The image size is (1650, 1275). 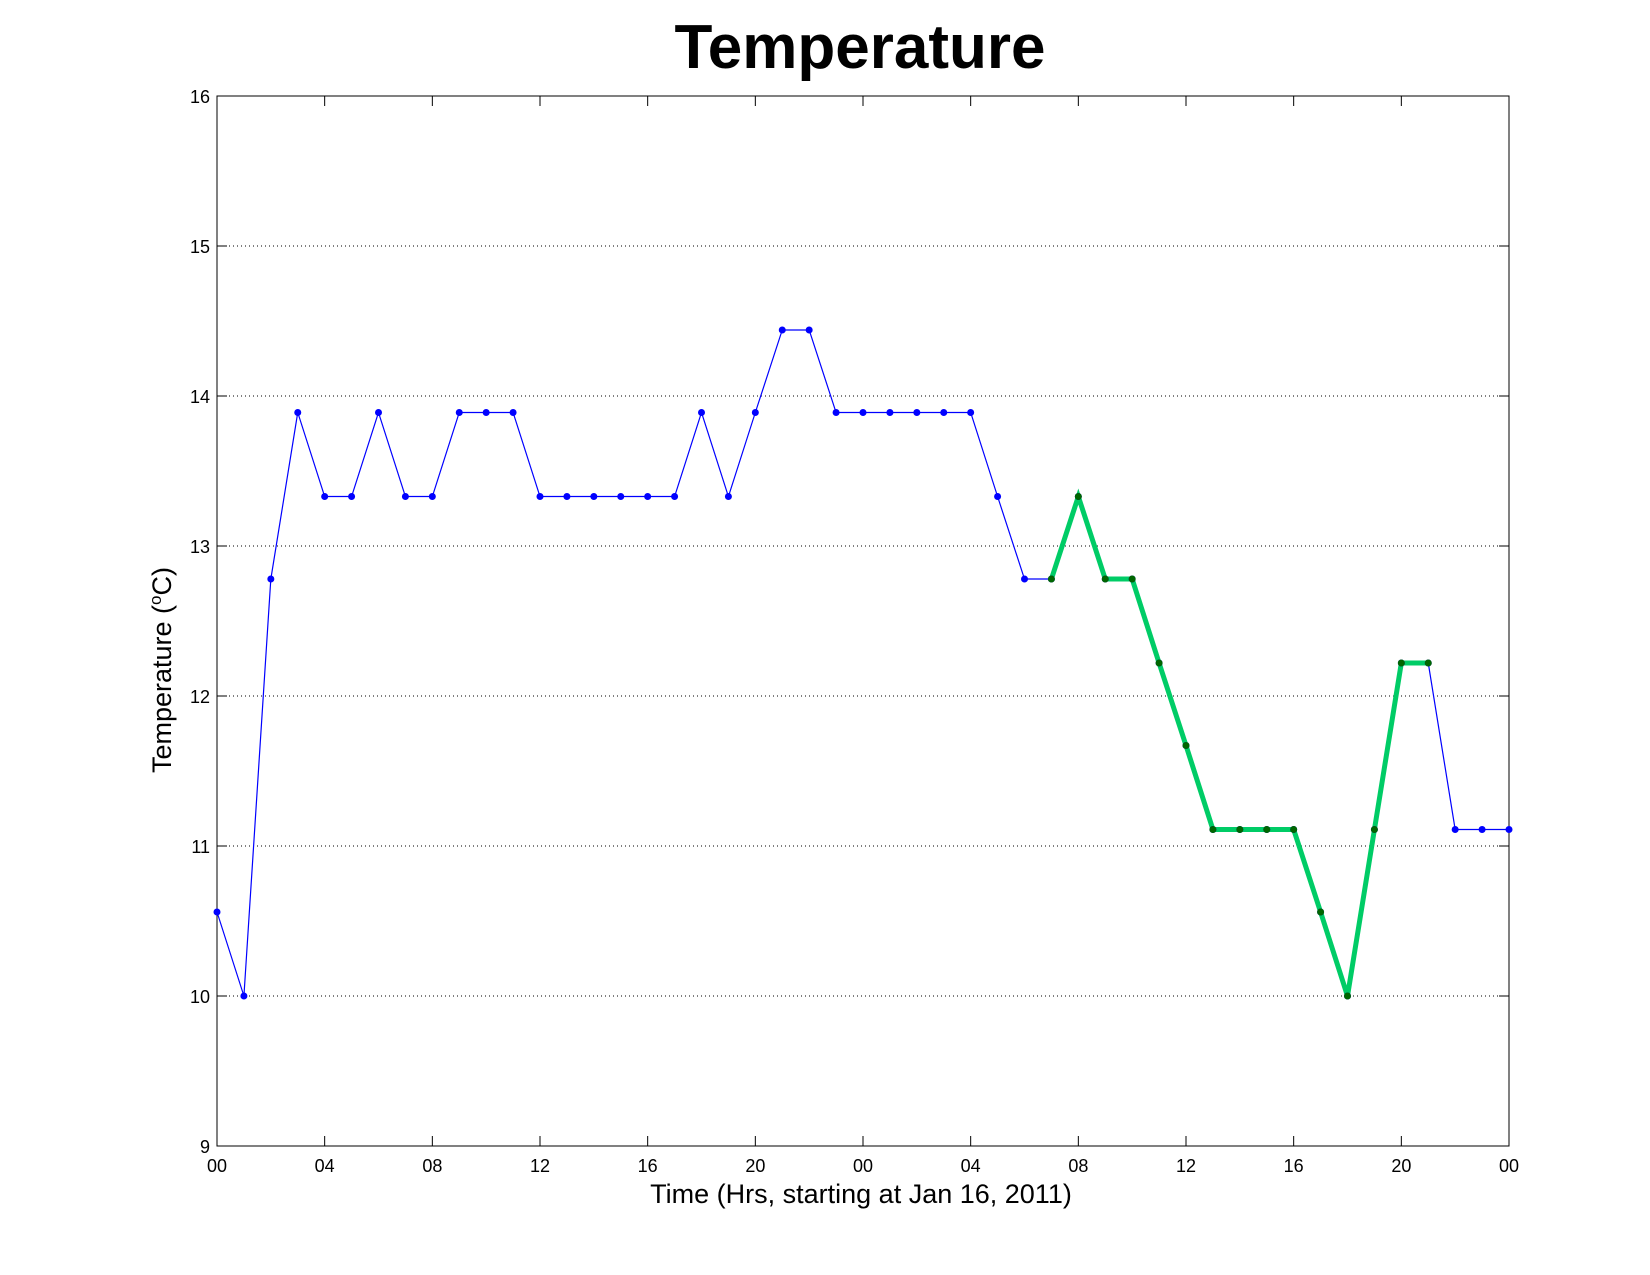 What do you see at coordinates (200, 247) in the screenshot?
I see `y-tick-label: 15` at bounding box center [200, 247].